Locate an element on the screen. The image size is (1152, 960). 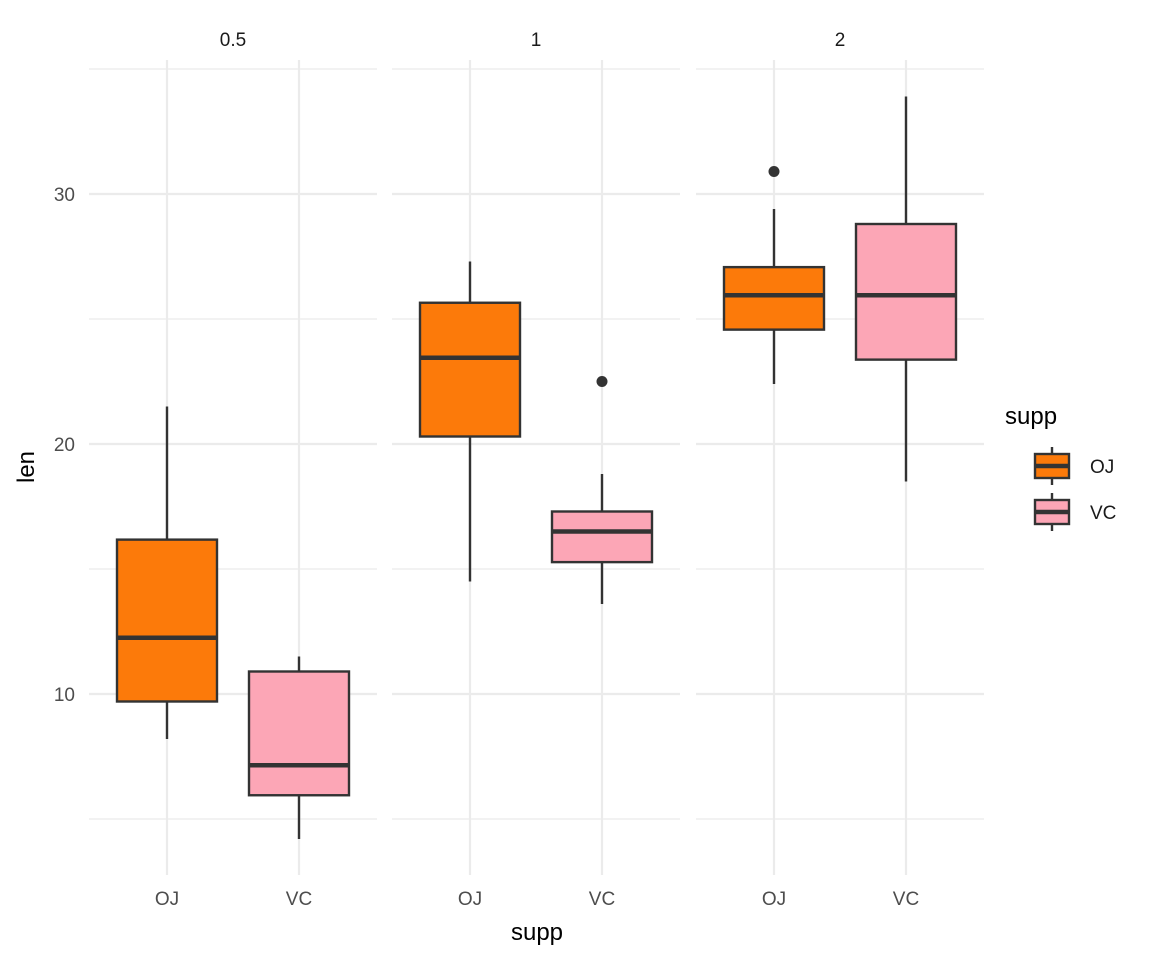
facet-strip-label: 0.5 is located at coordinates (233, 40).